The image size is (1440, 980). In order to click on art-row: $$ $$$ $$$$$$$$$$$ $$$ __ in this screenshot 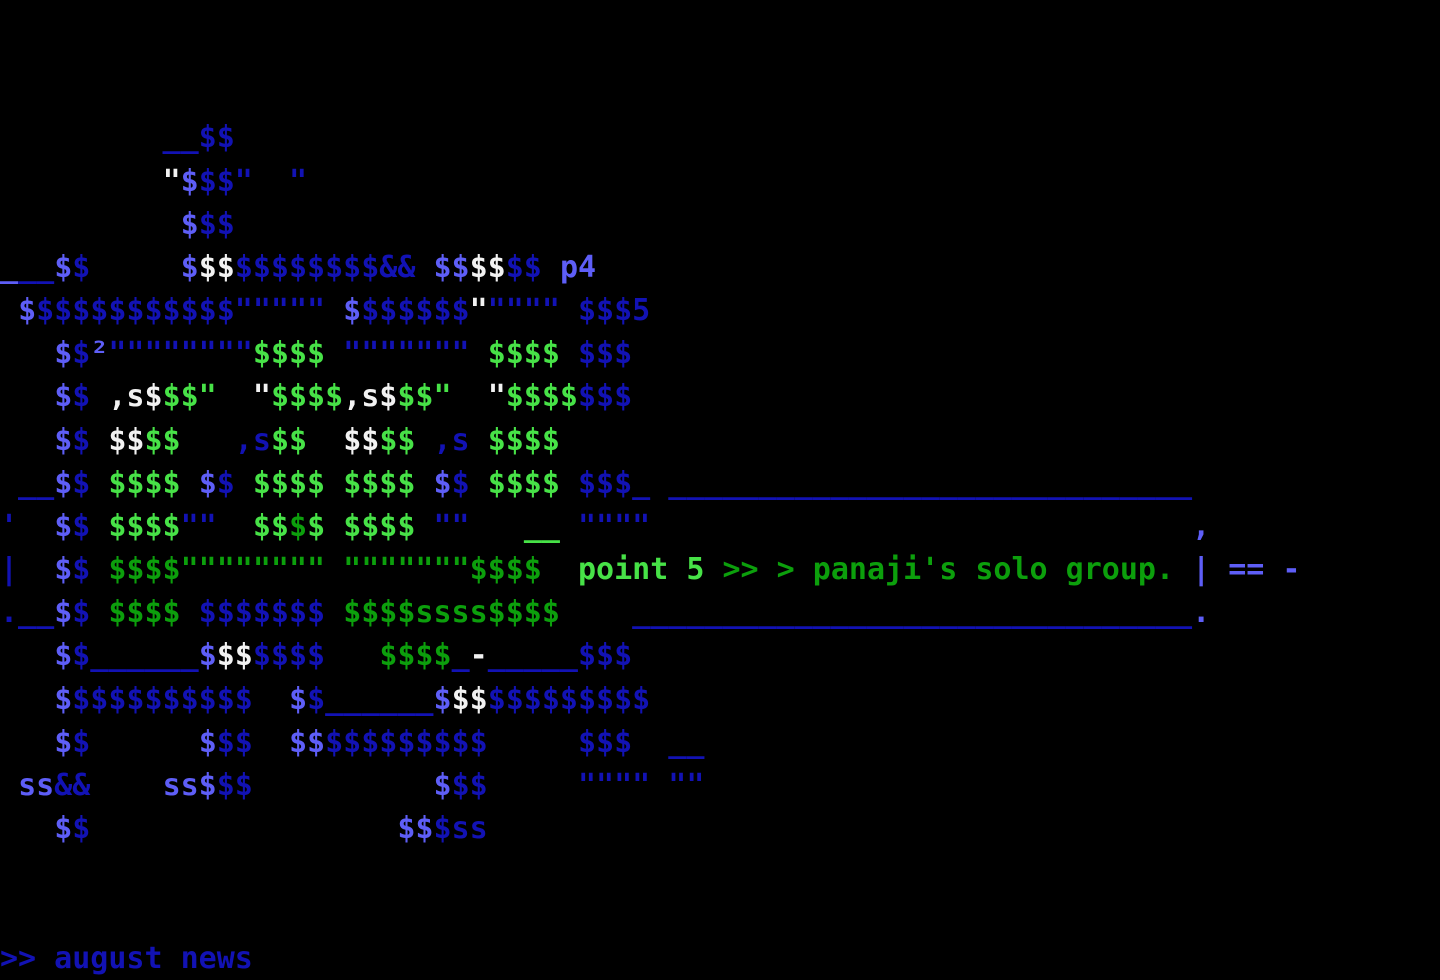, I will do `click(650, 742)`.